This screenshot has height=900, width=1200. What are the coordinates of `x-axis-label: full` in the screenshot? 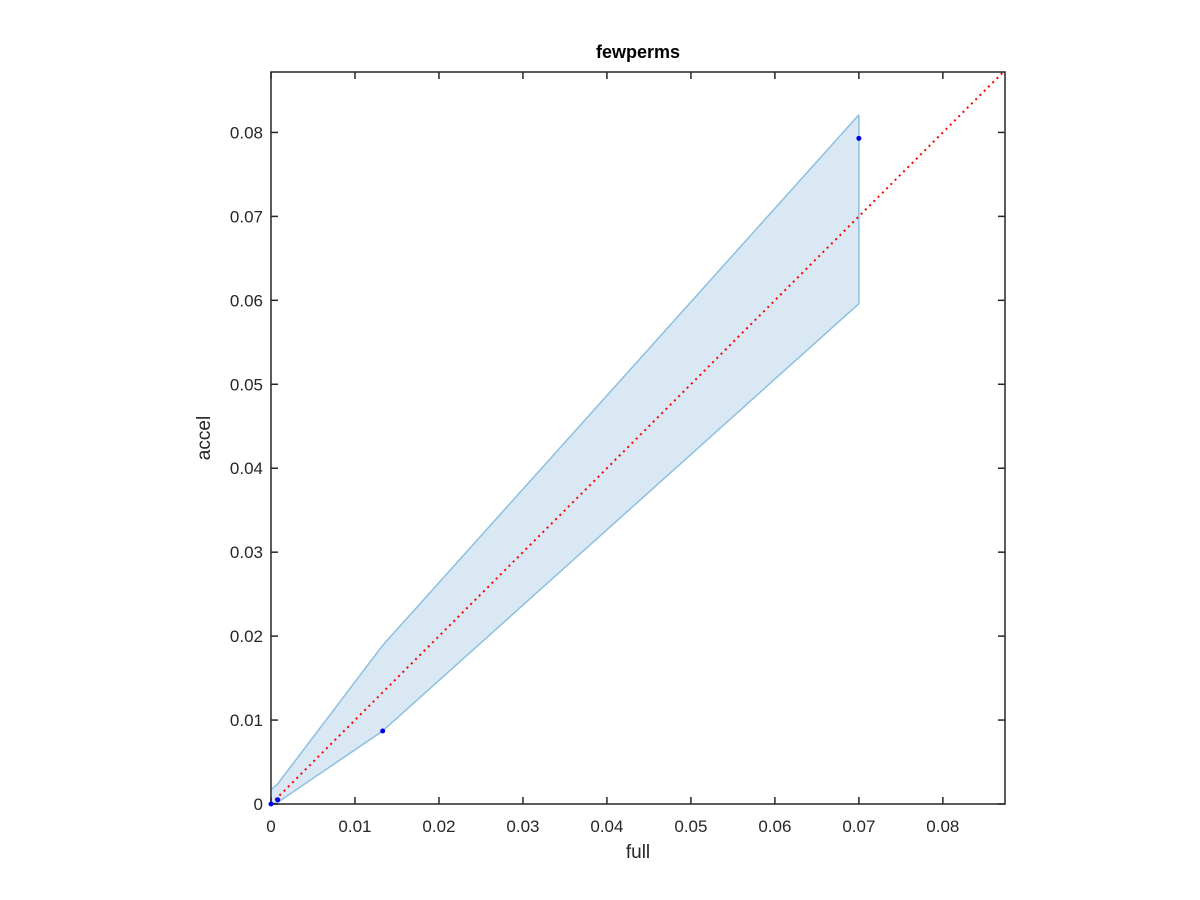 It's located at (638, 852).